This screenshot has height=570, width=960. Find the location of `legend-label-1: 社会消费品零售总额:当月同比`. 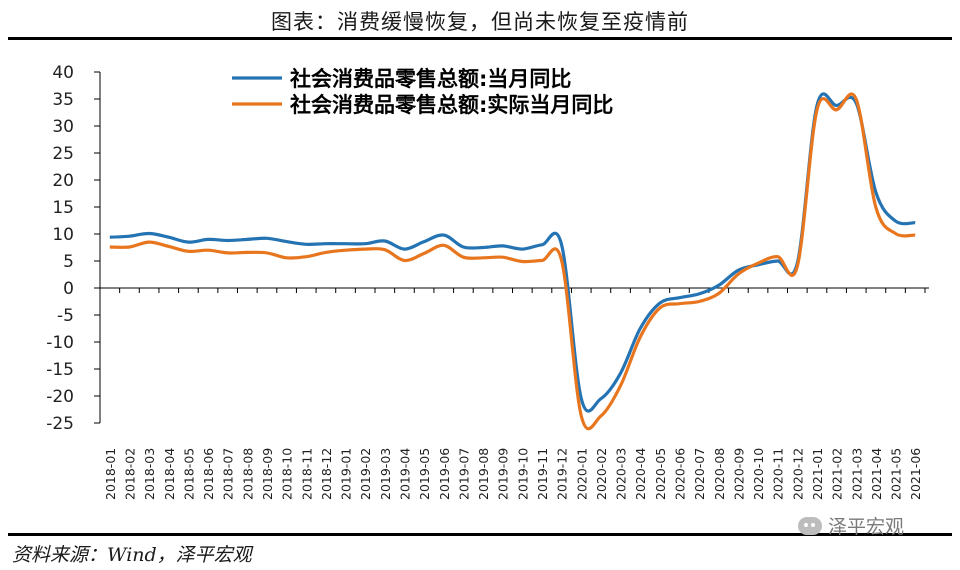

legend-label-1: 社会消费品零售总额:当月同比 is located at coordinates (430, 79).